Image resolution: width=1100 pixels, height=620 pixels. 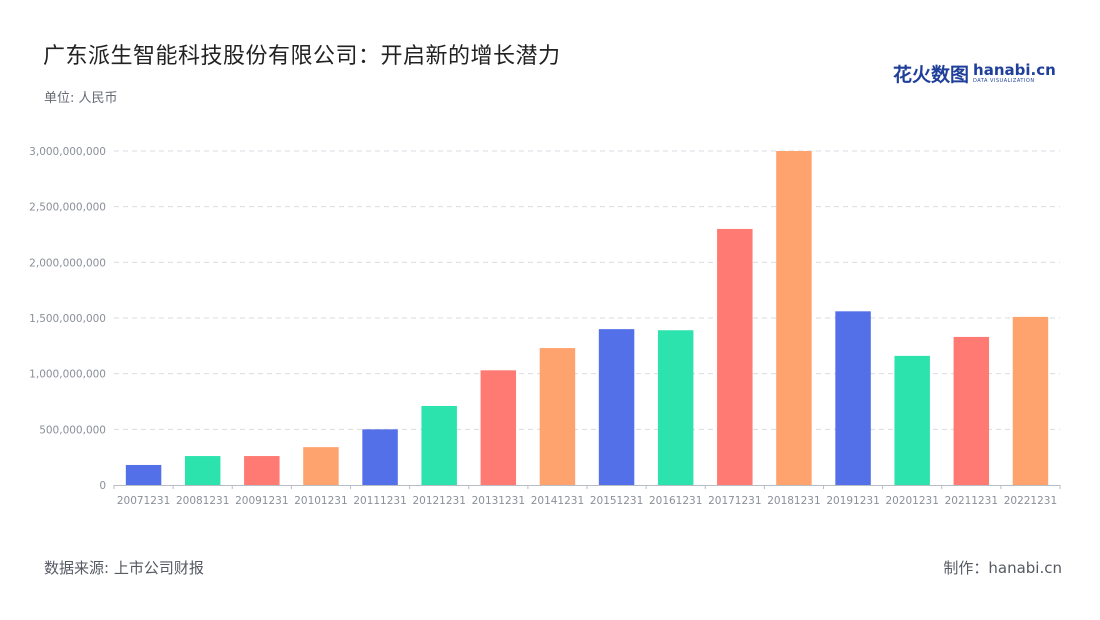 What do you see at coordinates (143, 501) in the screenshot?
I see `x-tick-label: 20071231` at bounding box center [143, 501].